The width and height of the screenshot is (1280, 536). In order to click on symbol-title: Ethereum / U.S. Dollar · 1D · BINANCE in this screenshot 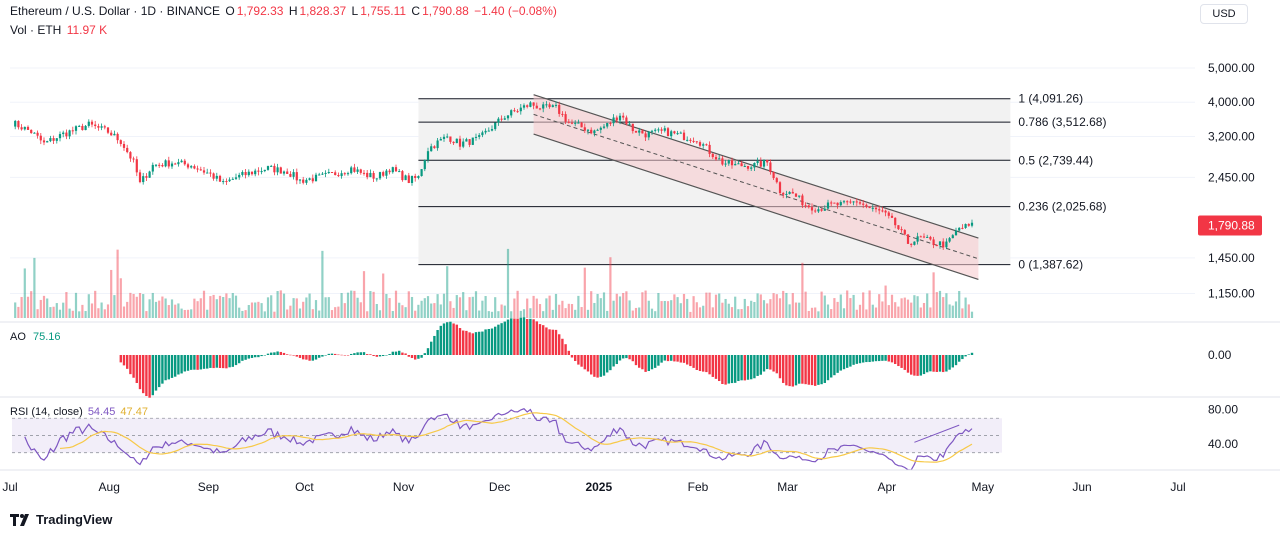, I will do `click(115, 11)`.